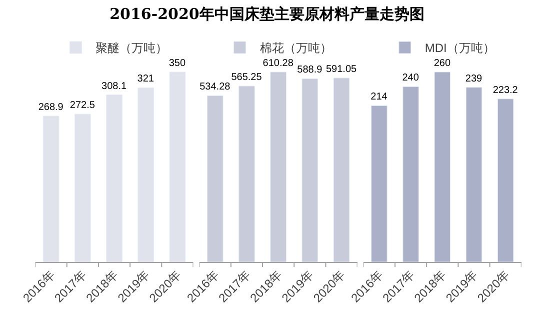 This screenshot has width=534, height=335. Describe the element at coordinates (442, 63) in the screenshot. I see `data-label: 260` at that location.